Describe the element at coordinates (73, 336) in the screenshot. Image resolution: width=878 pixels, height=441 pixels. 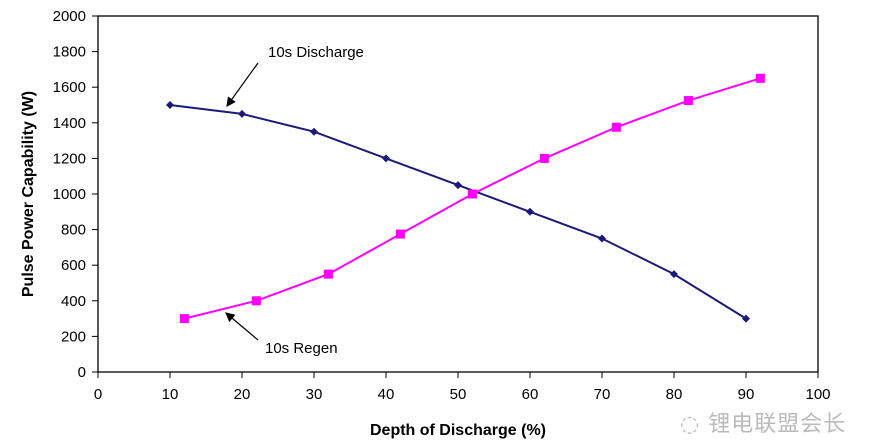
I see `y-tick-label: 200` at that location.